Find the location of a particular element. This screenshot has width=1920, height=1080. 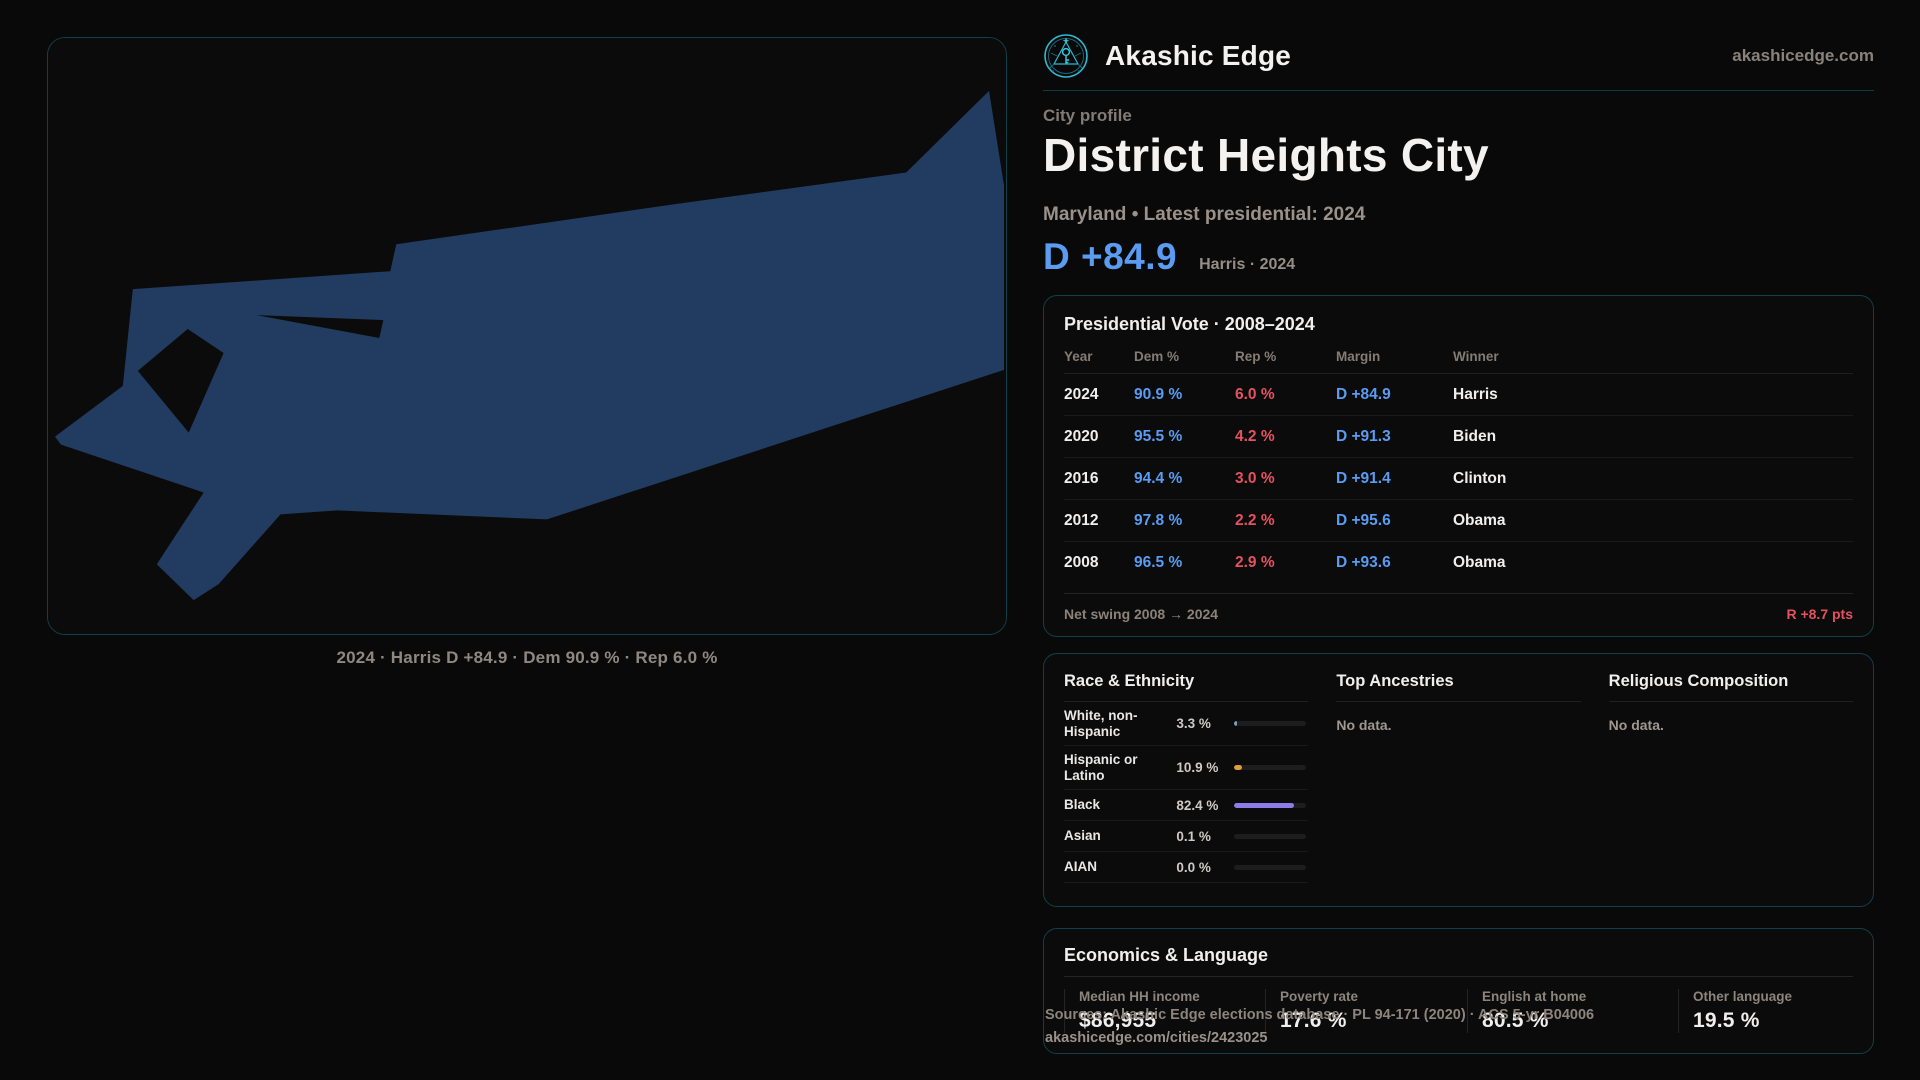

economics-divider is located at coordinates (1458, 976).